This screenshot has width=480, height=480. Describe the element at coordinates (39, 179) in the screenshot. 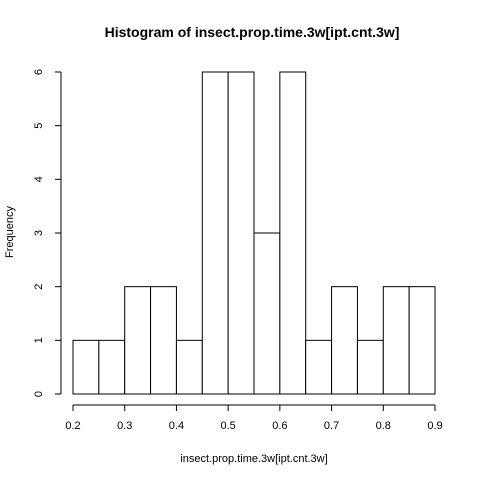

I see `y-tick-label-4: 4` at that location.